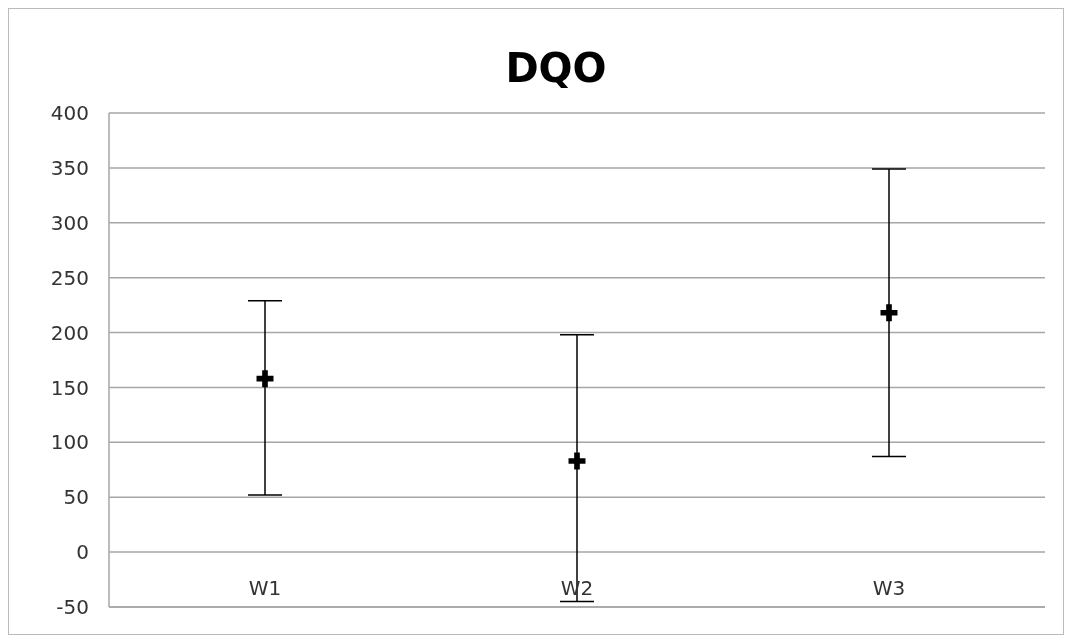 The width and height of the screenshot is (1070, 641). What do you see at coordinates (265, 588) in the screenshot?
I see `x-tick-label: W1` at bounding box center [265, 588].